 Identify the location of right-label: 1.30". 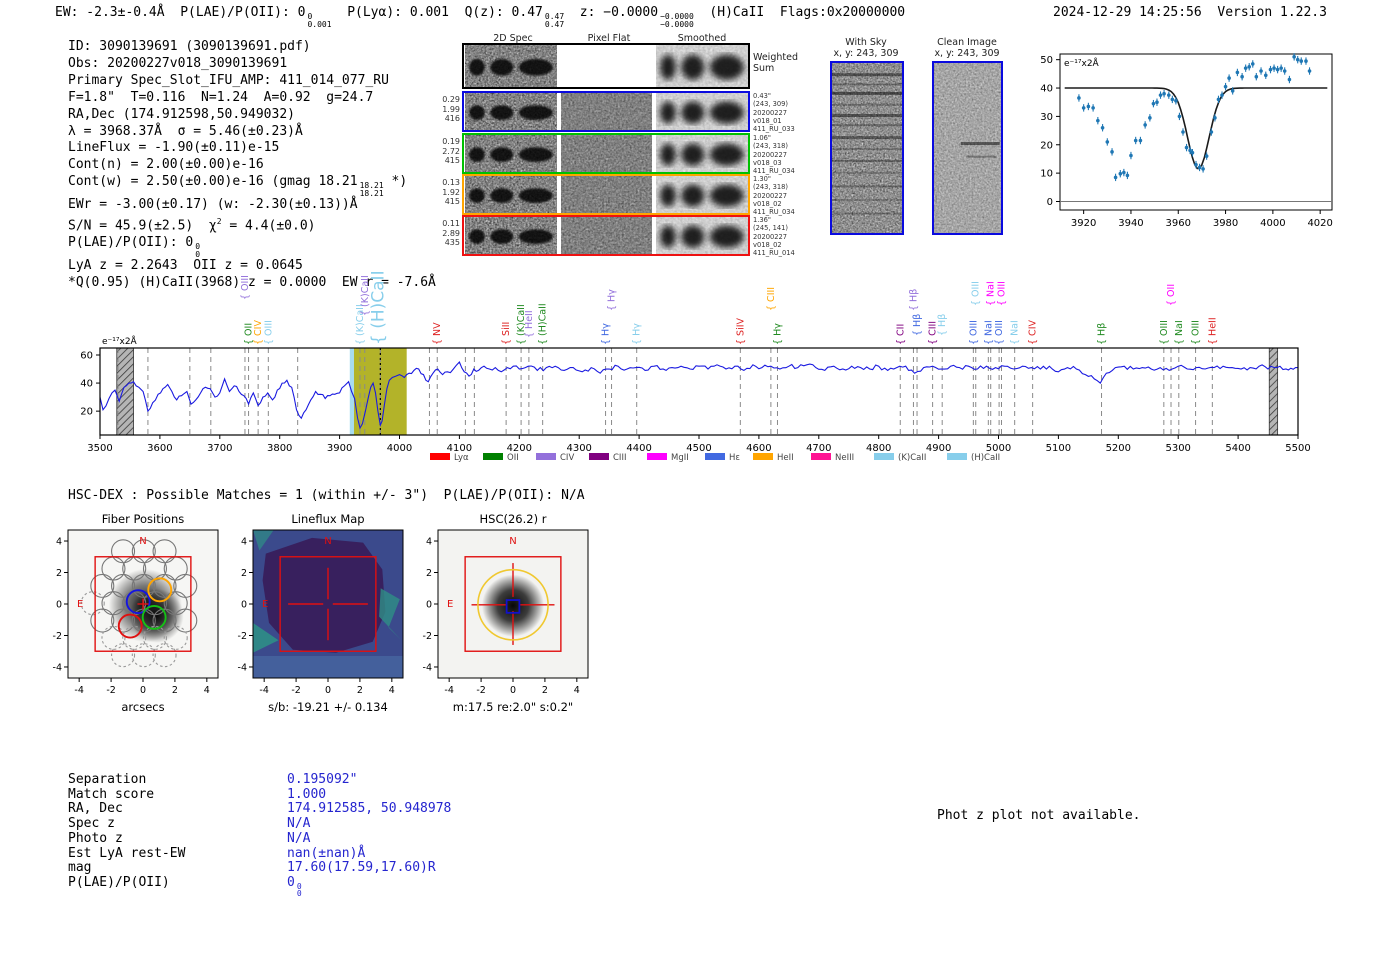
(762, 179).